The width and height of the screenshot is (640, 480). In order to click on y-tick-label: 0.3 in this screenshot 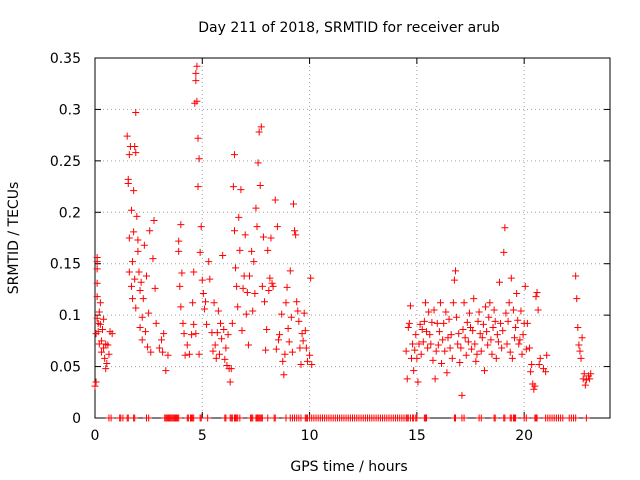, I will do `click(70, 110)`.